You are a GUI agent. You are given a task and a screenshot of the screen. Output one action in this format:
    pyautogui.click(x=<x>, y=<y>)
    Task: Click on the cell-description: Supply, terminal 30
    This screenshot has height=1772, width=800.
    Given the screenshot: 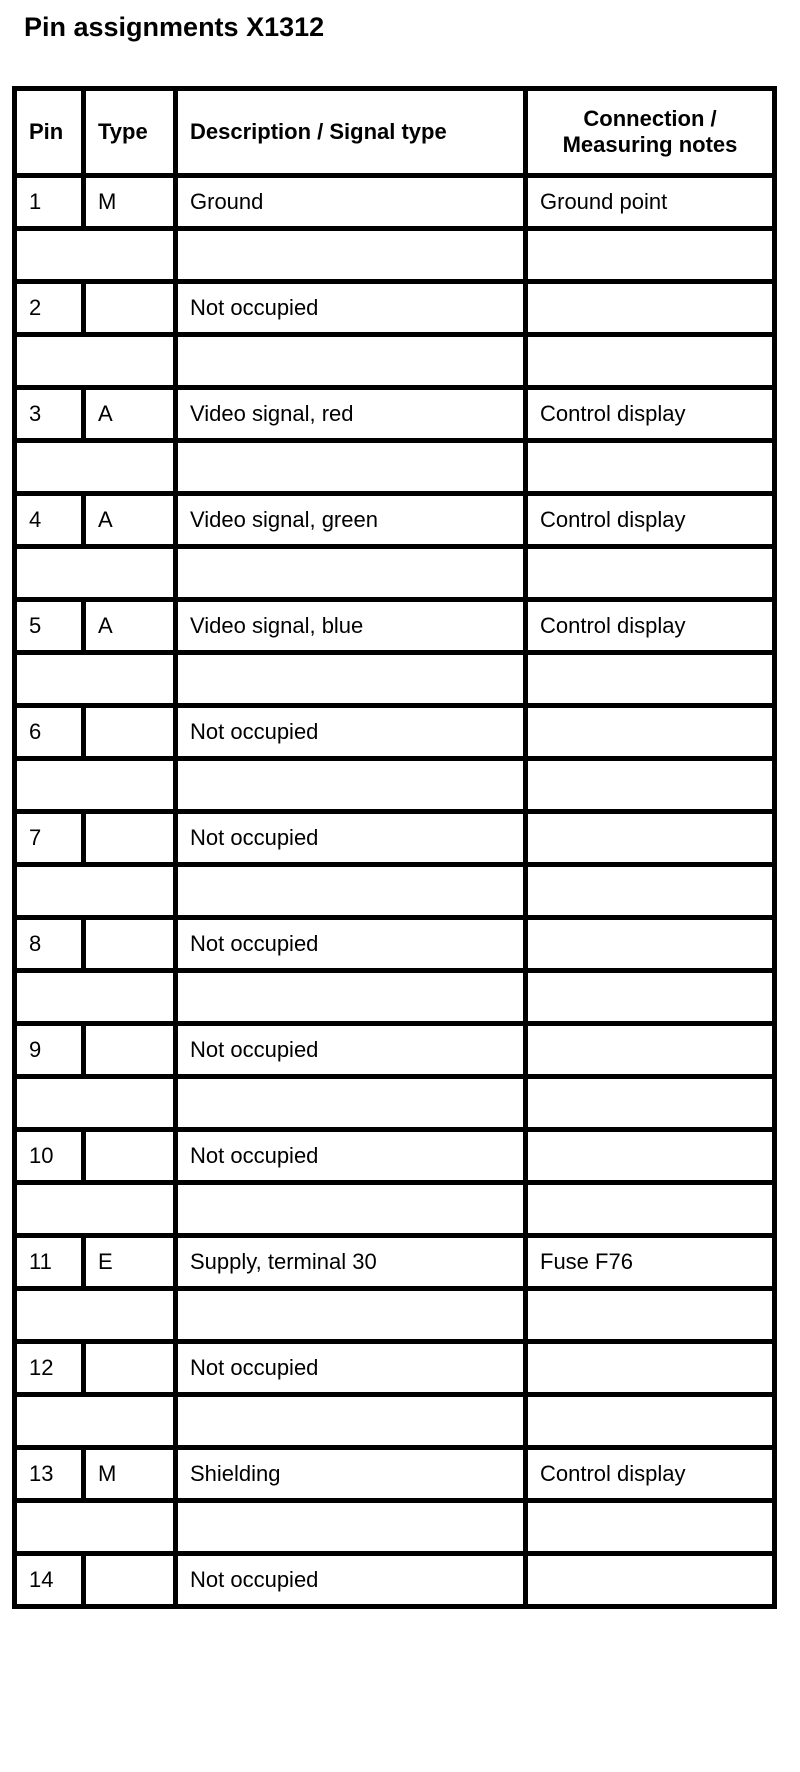 What is the action you would take?
    pyautogui.click(x=350, y=1262)
    